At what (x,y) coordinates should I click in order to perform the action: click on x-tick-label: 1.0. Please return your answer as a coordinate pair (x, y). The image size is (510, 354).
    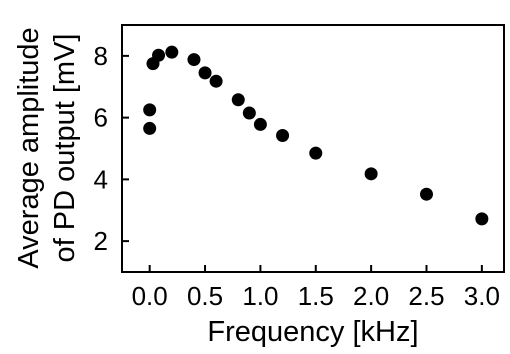
    Looking at the image, I should click on (260, 296).